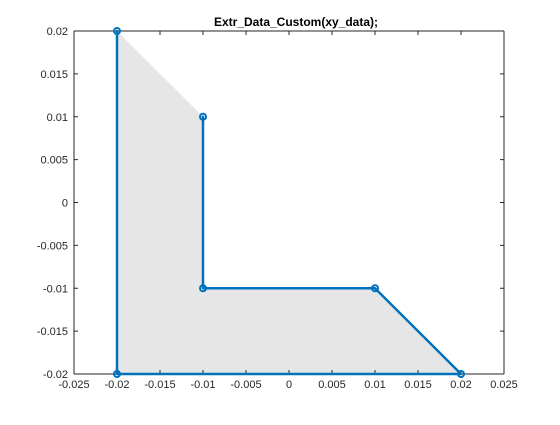 Image resolution: width=560 pixels, height=425 pixels. What do you see at coordinates (65, 204) in the screenshot?
I see `y-tick-label: 0` at bounding box center [65, 204].